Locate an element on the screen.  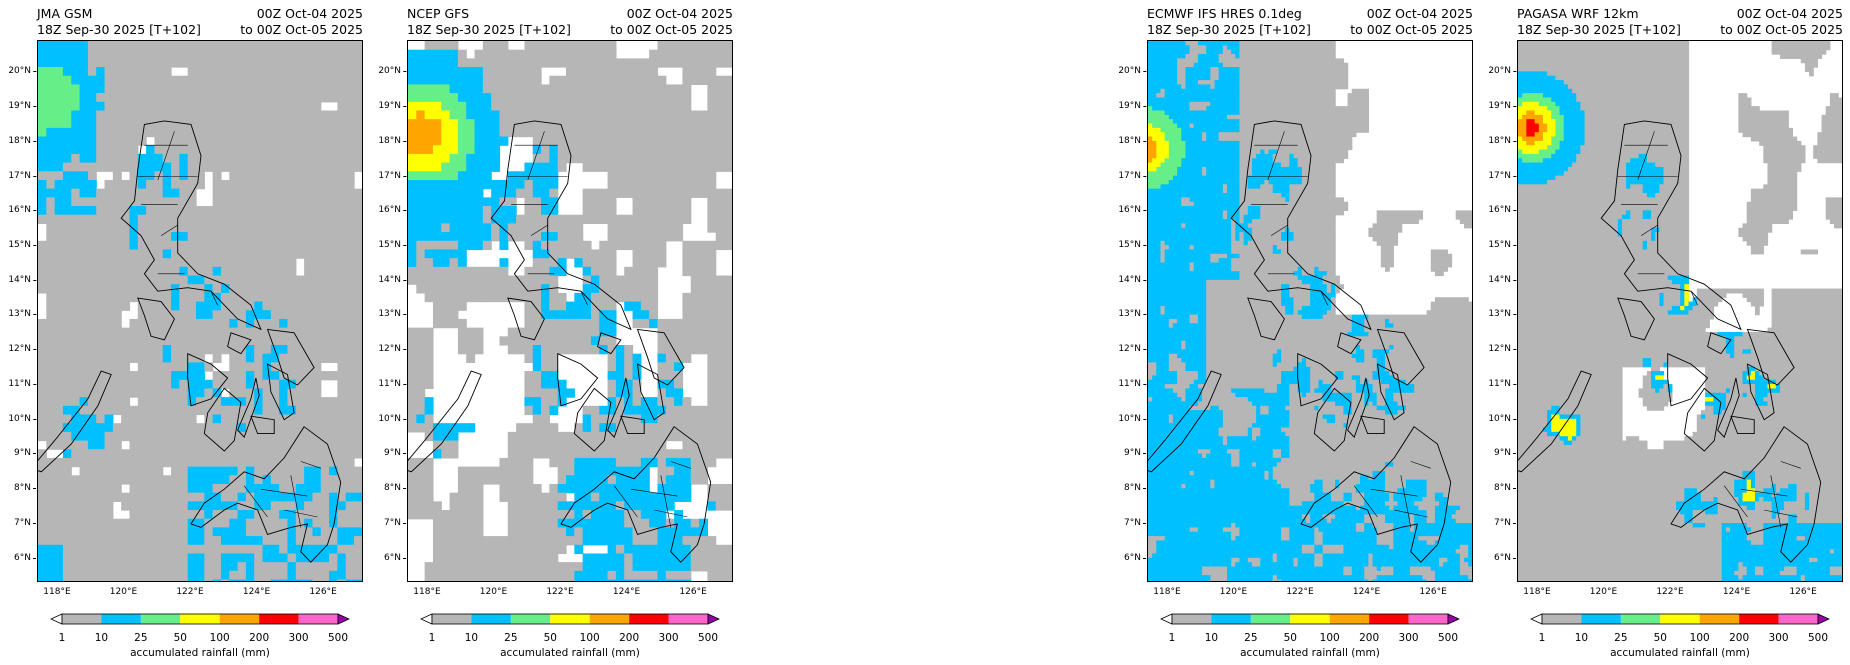
latitude-label: 14°N is located at coordinates (392, 280).